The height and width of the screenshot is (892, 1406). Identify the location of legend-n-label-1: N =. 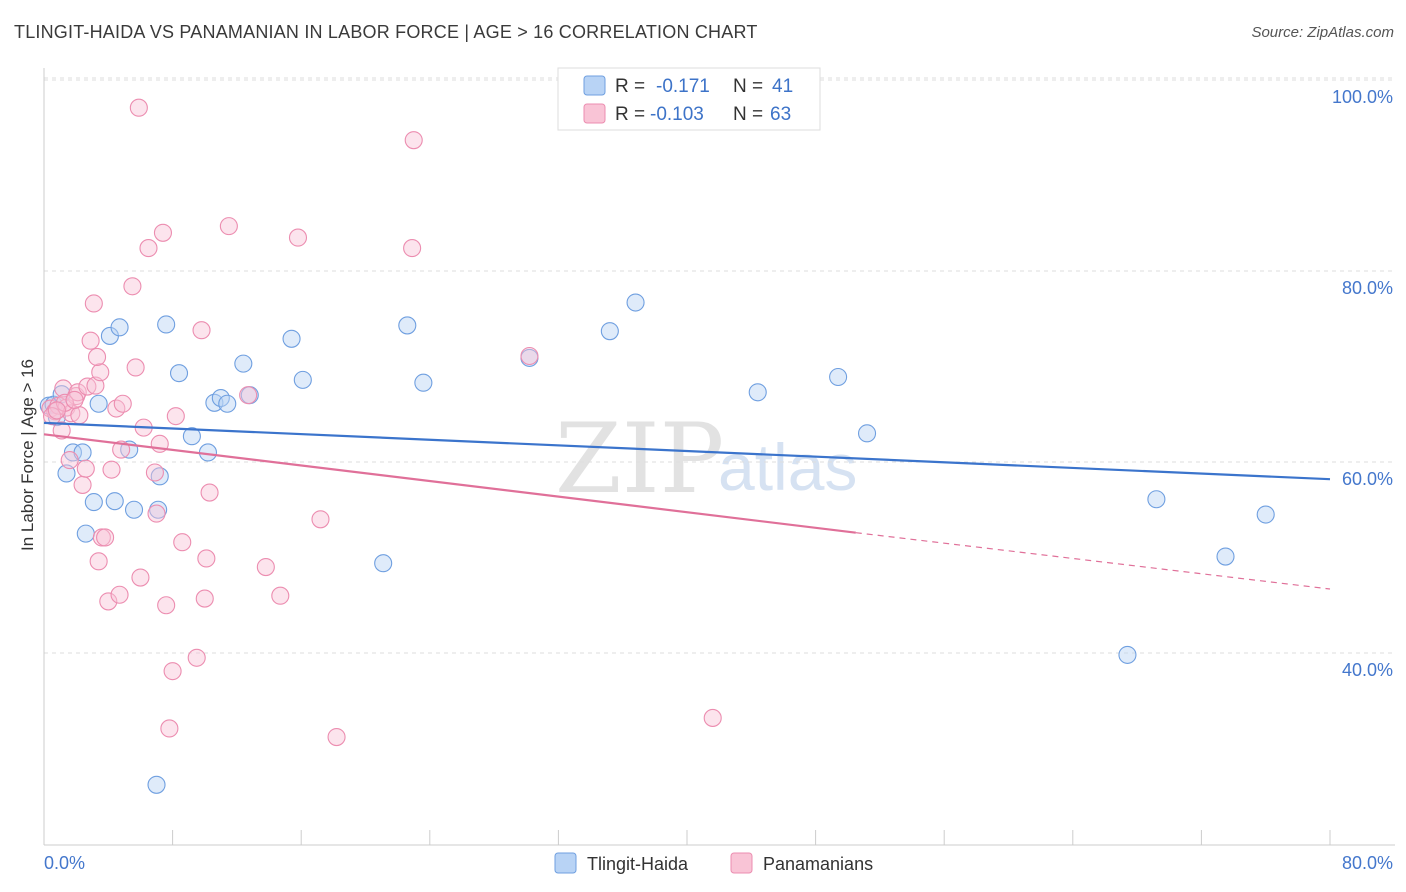
(748, 86).